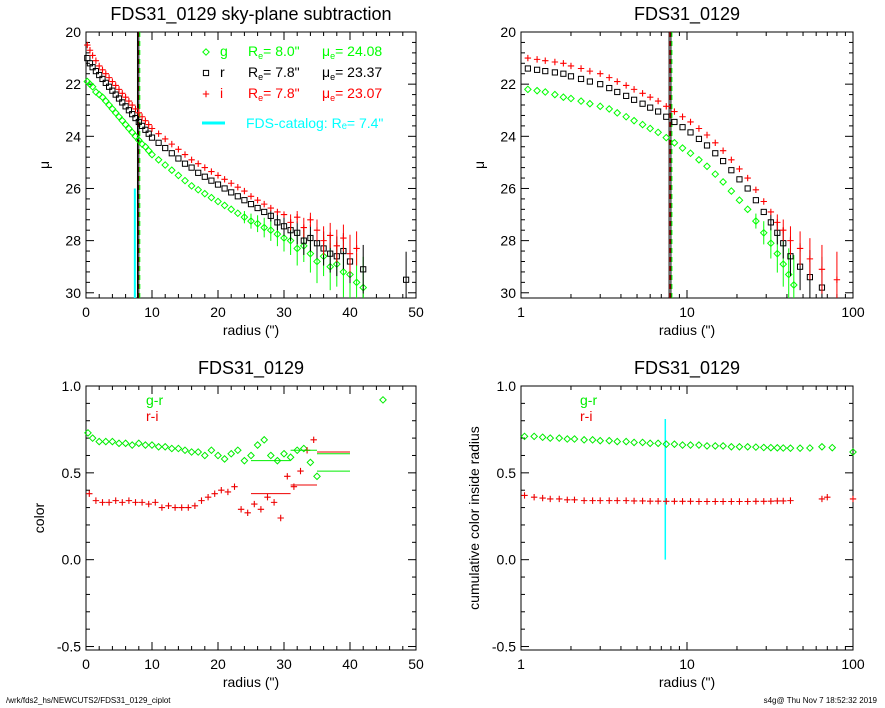 This screenshot has height=708, width=885. Describe the element at coordinates (206, 52) in the screenshot. I see `legend-marker` at that location.